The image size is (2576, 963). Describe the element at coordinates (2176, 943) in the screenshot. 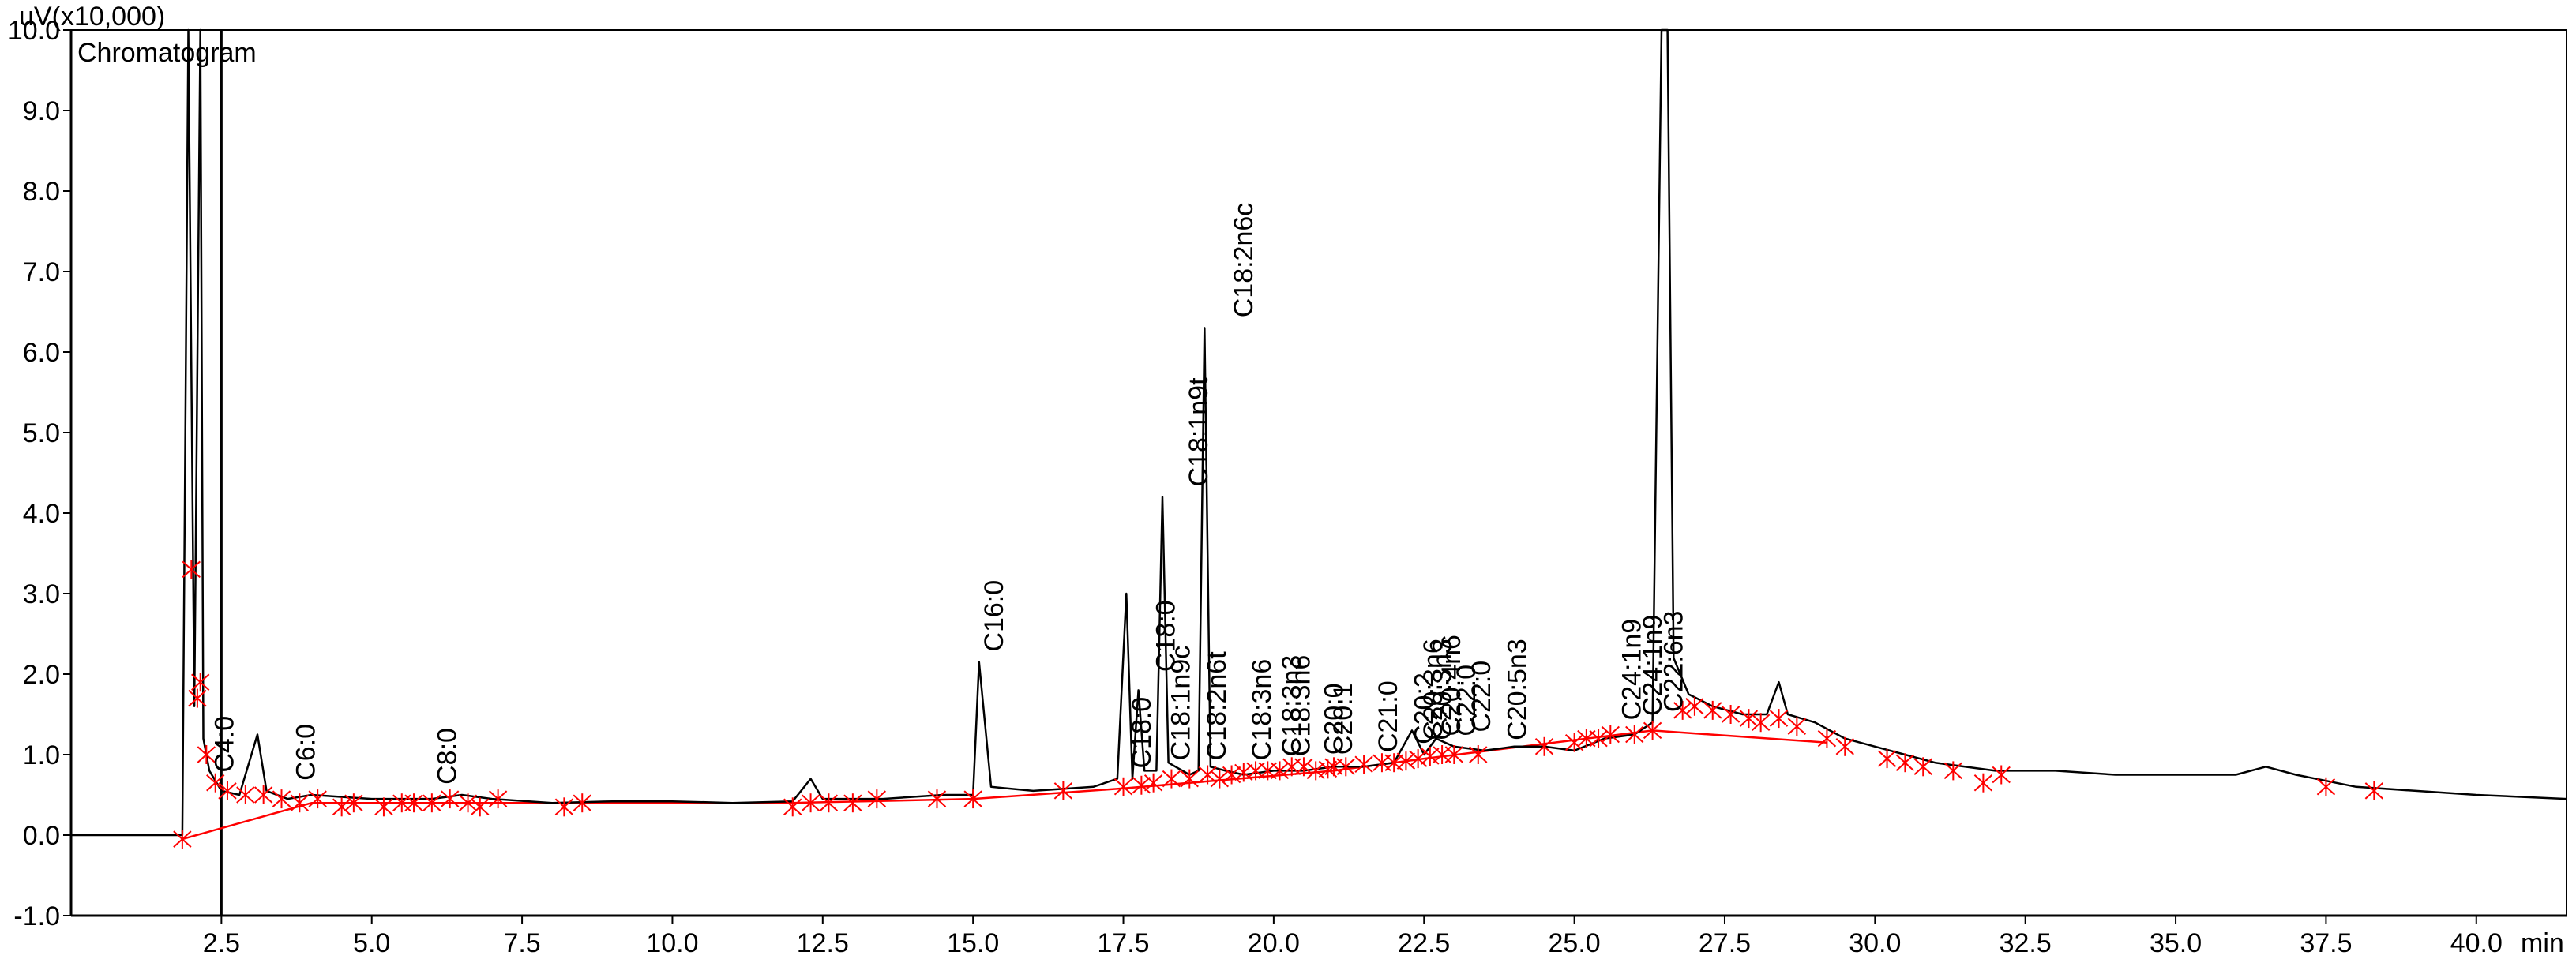

I see `x-tick-label: 35.0` at that location.